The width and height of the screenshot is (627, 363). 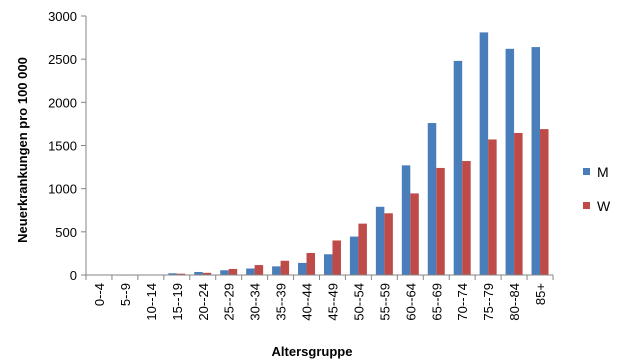 What do you see at coordinates (312, 351) in the screenshot?
I see `x-axis-title: Altersgruppe` at bounding box center [312, 351].